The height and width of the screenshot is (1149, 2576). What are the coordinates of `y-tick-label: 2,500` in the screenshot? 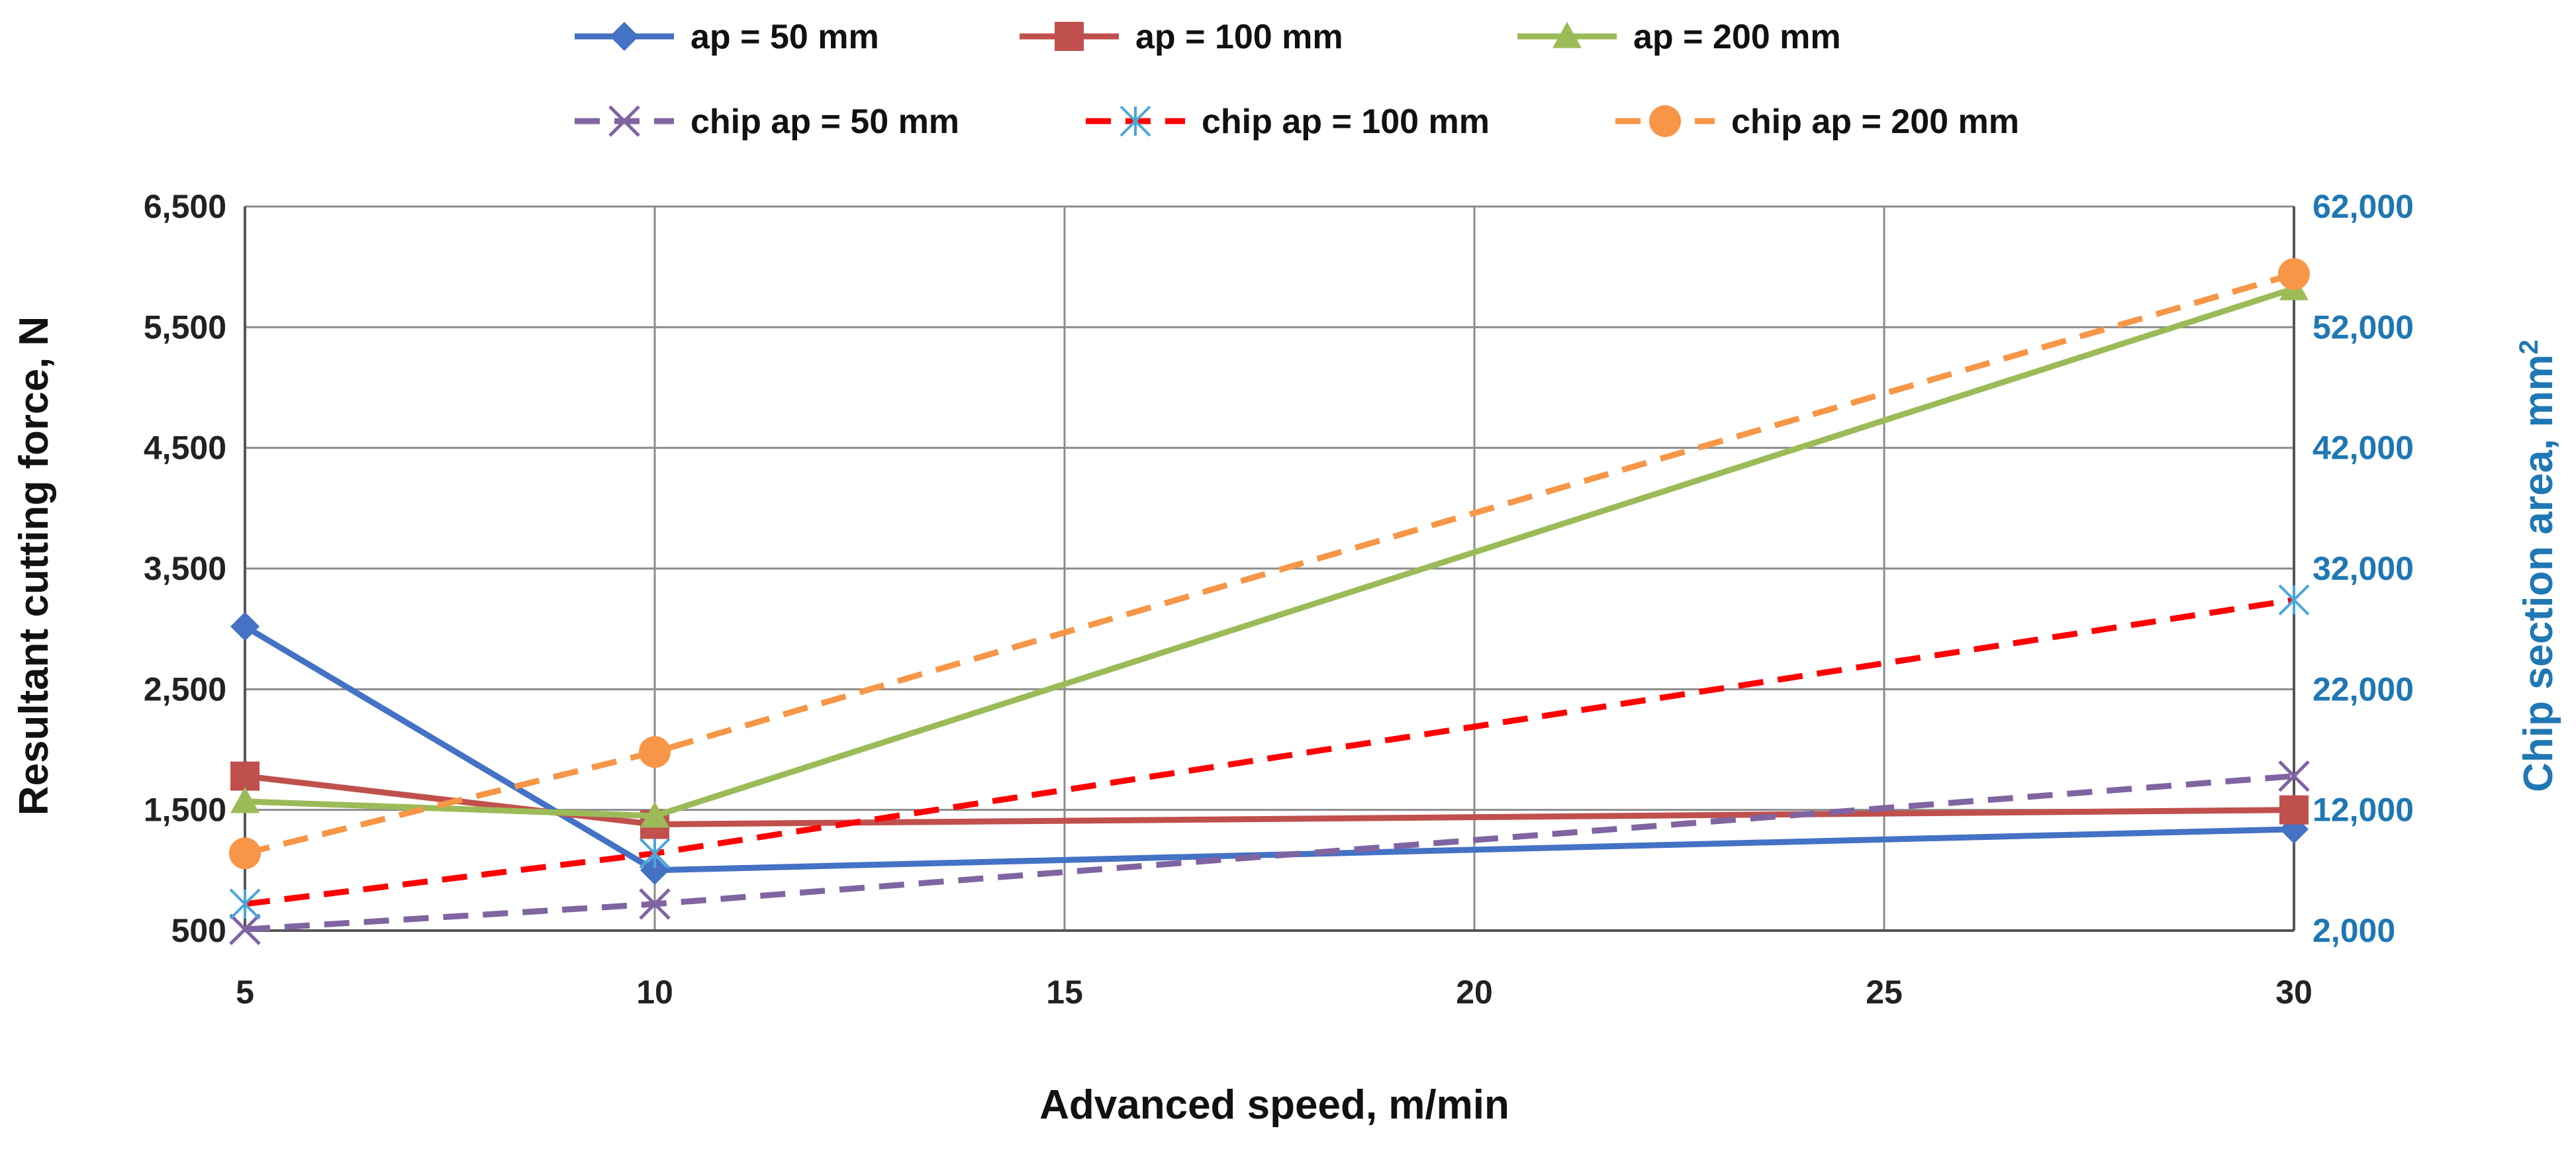 It's located at (185, 689).